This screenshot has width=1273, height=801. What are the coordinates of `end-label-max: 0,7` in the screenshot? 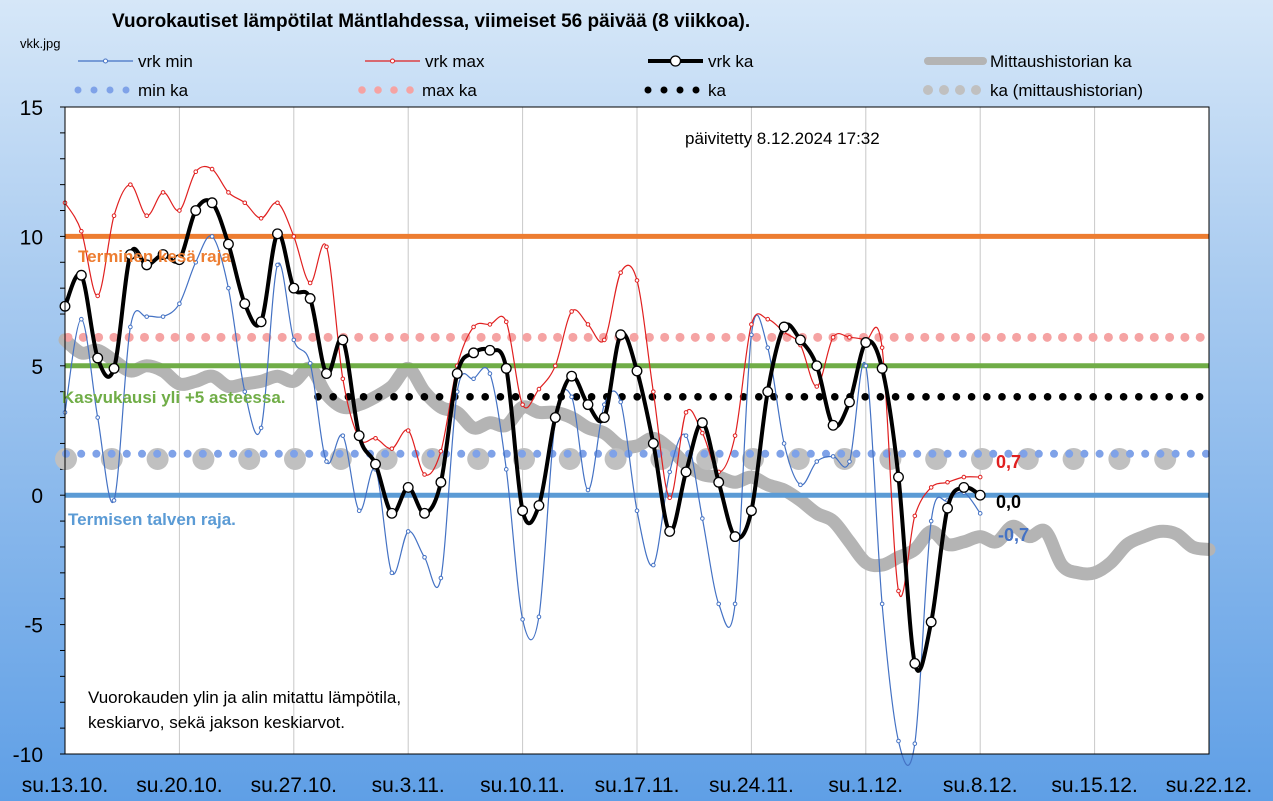 It's located at (1008, 462).